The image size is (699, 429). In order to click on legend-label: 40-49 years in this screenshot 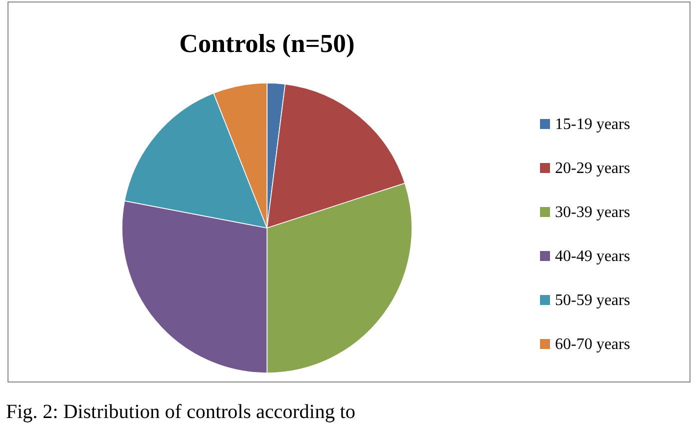, I will do `click(592, 256)`.